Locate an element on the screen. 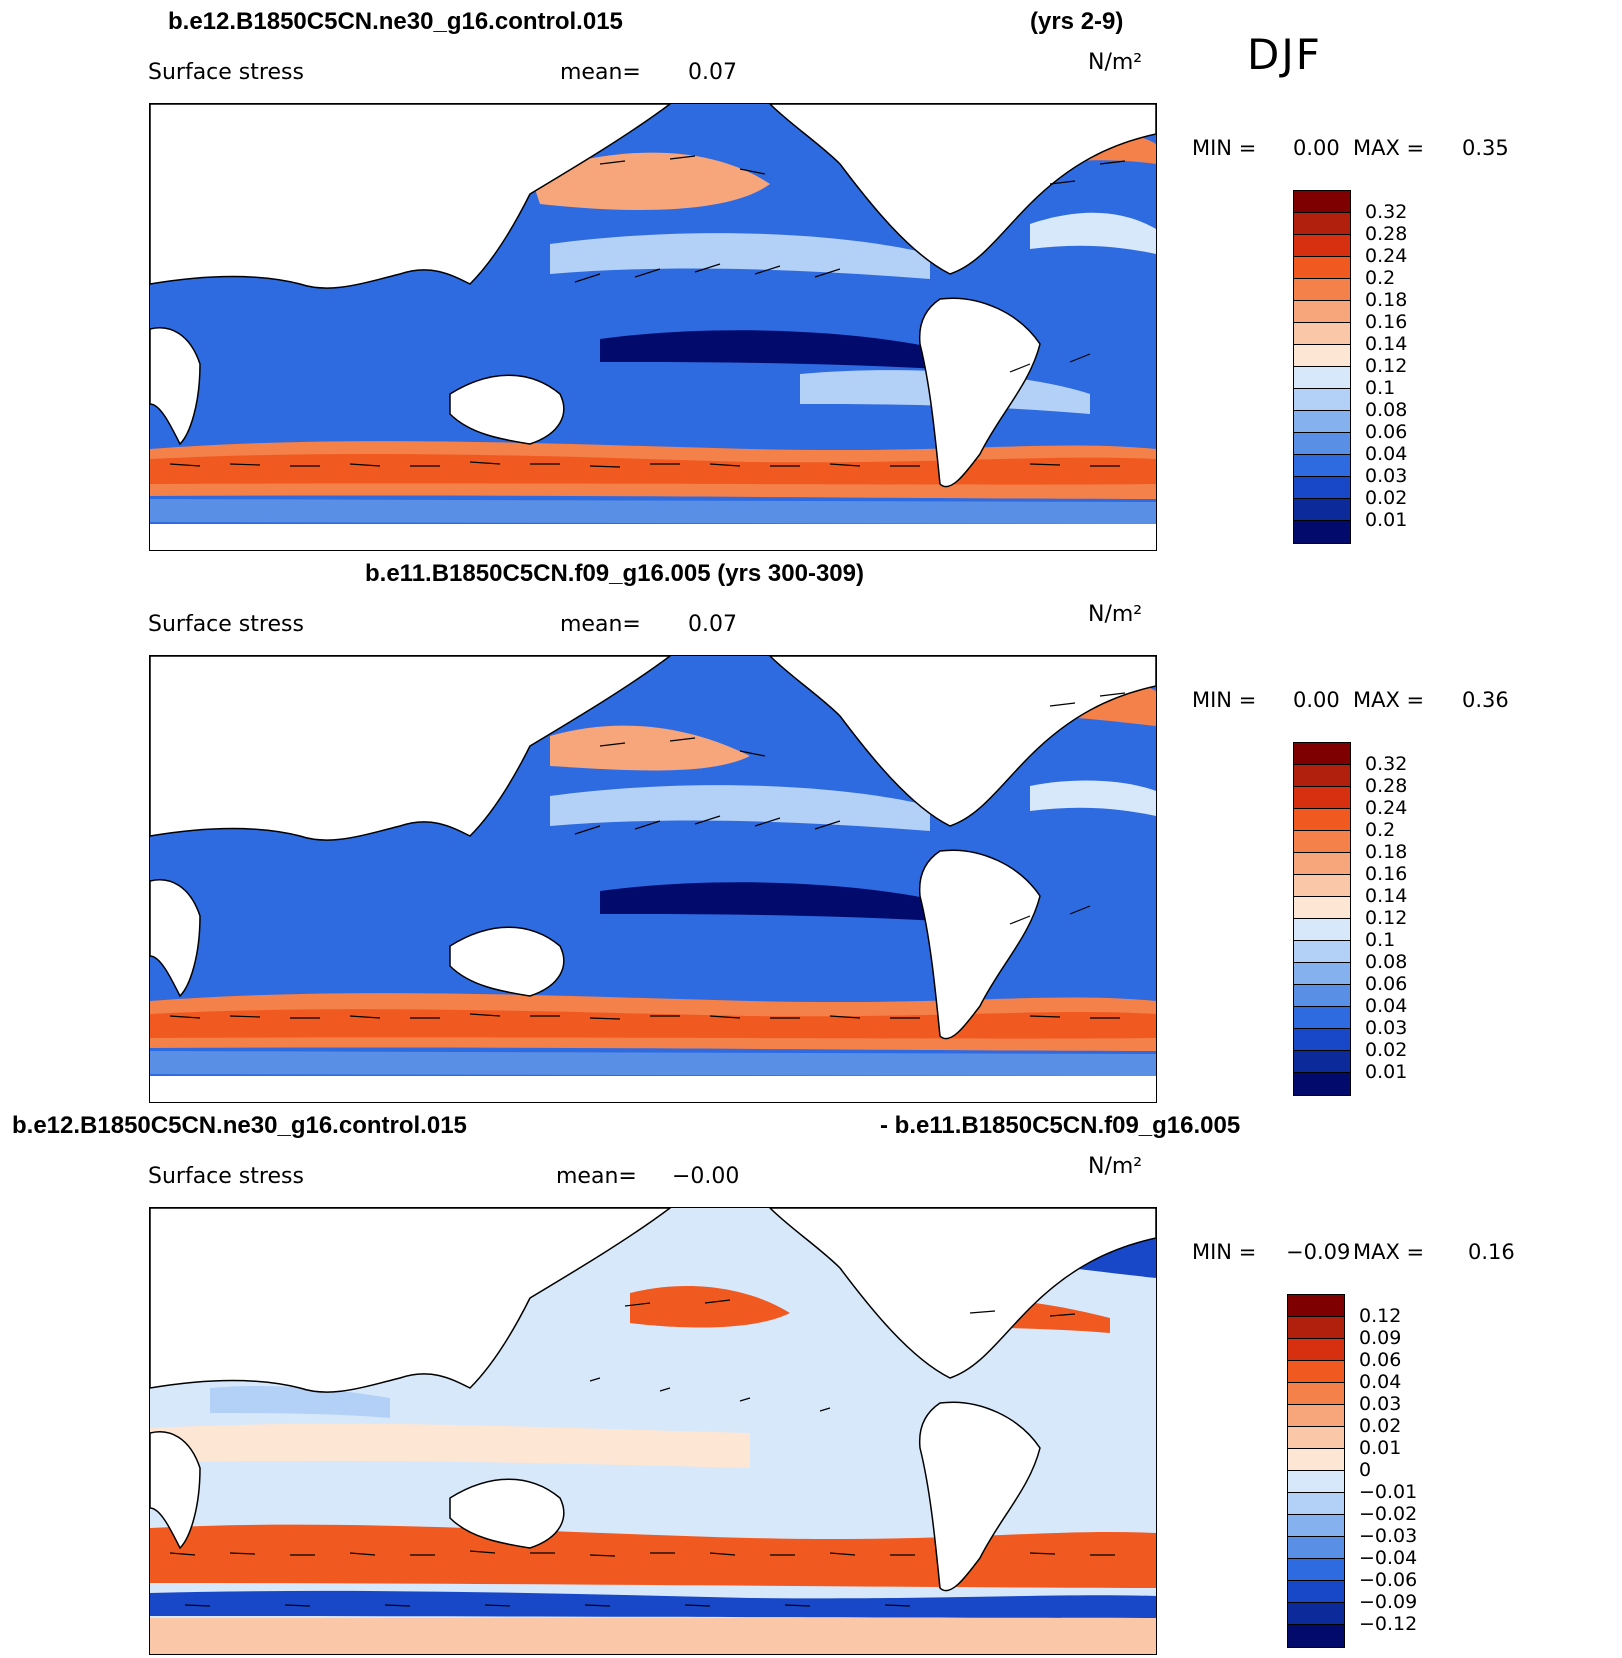 The height and width of the screenshot is (1658, 1622). panel1-vectors is located at coordinates (647, 311).